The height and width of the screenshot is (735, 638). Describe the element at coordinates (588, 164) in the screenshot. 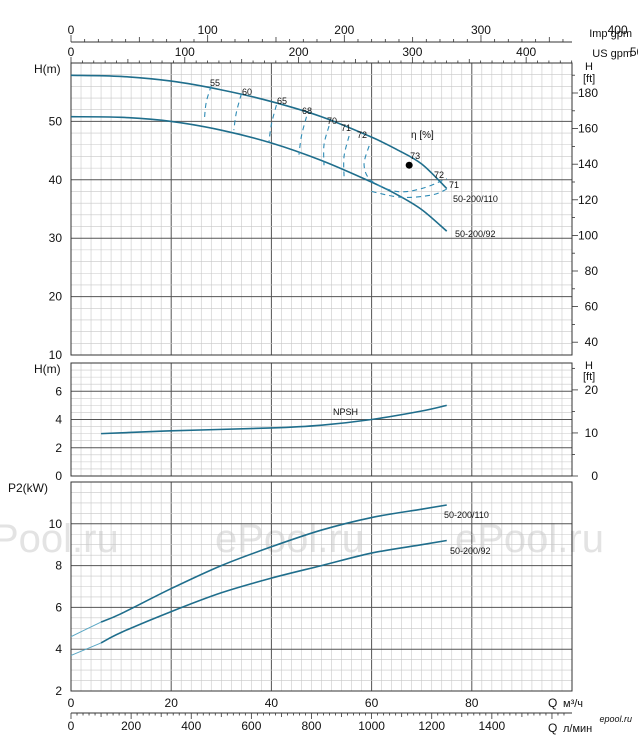

I see `right-tick-label: 140` at that location.